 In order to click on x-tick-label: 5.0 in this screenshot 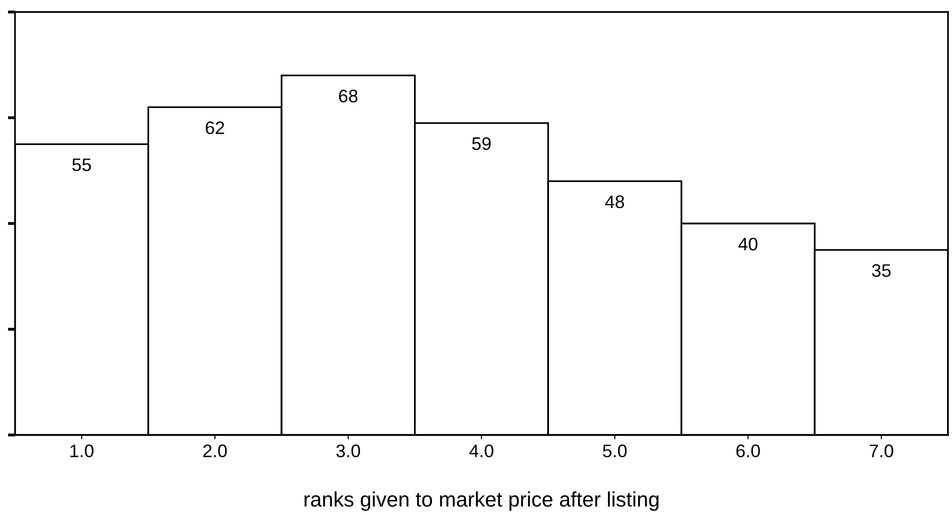, I will do `click(614, 451)`.